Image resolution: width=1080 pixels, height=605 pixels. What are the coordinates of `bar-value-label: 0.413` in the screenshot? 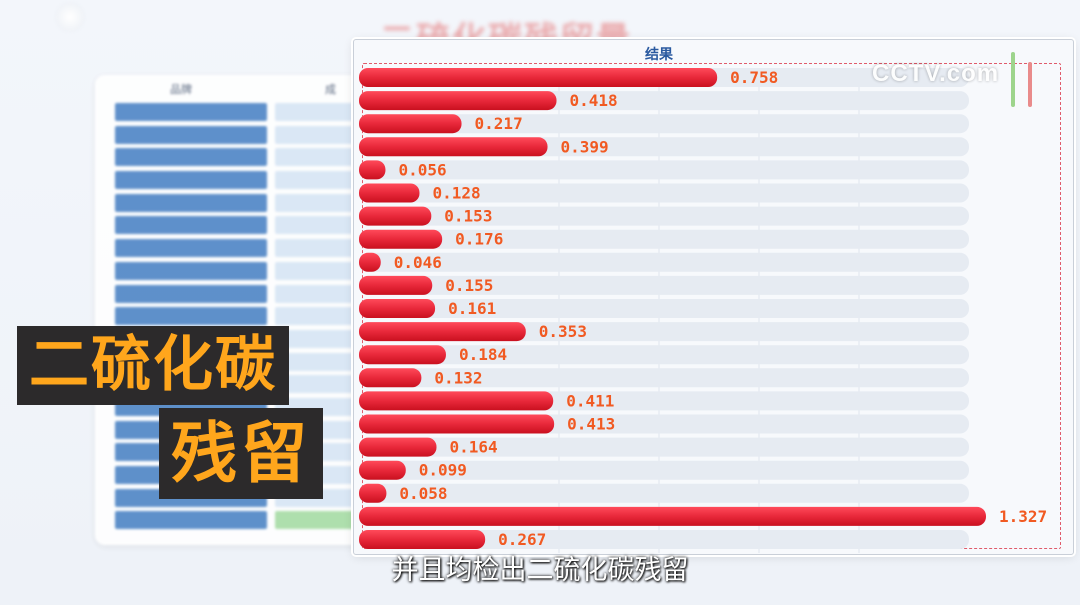 It's located at (591, 424).